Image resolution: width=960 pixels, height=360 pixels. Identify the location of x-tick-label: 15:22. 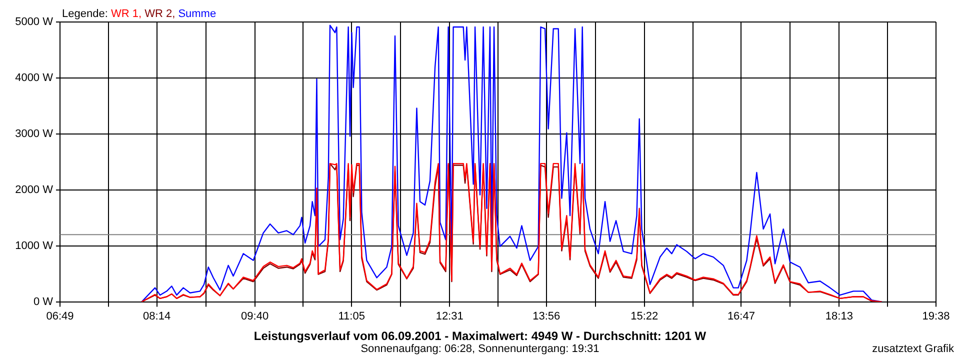
(644, 316).